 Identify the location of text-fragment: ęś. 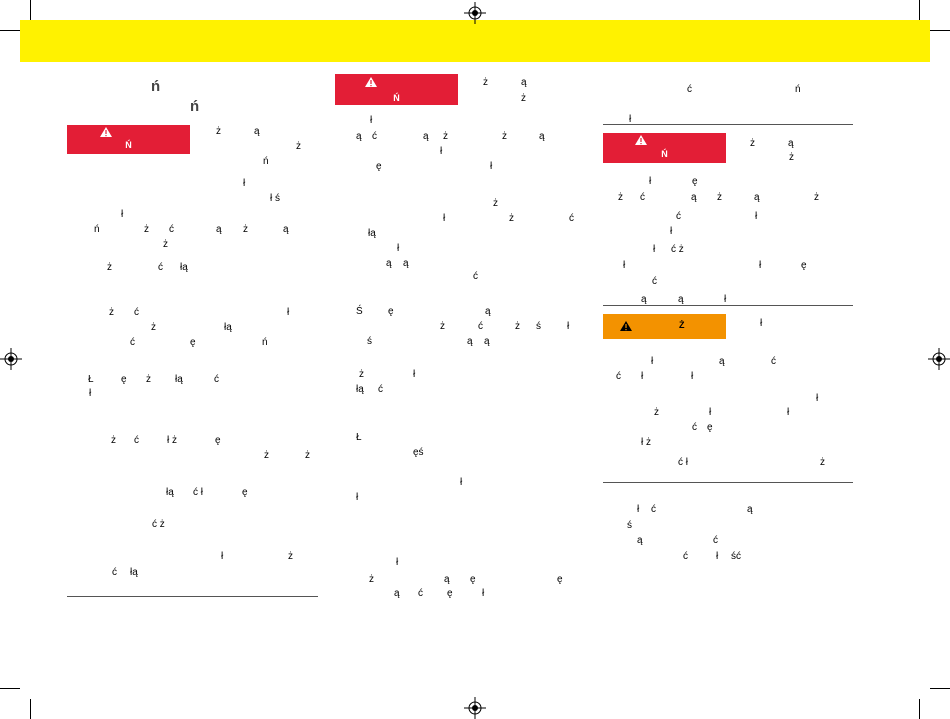
(418, 452).